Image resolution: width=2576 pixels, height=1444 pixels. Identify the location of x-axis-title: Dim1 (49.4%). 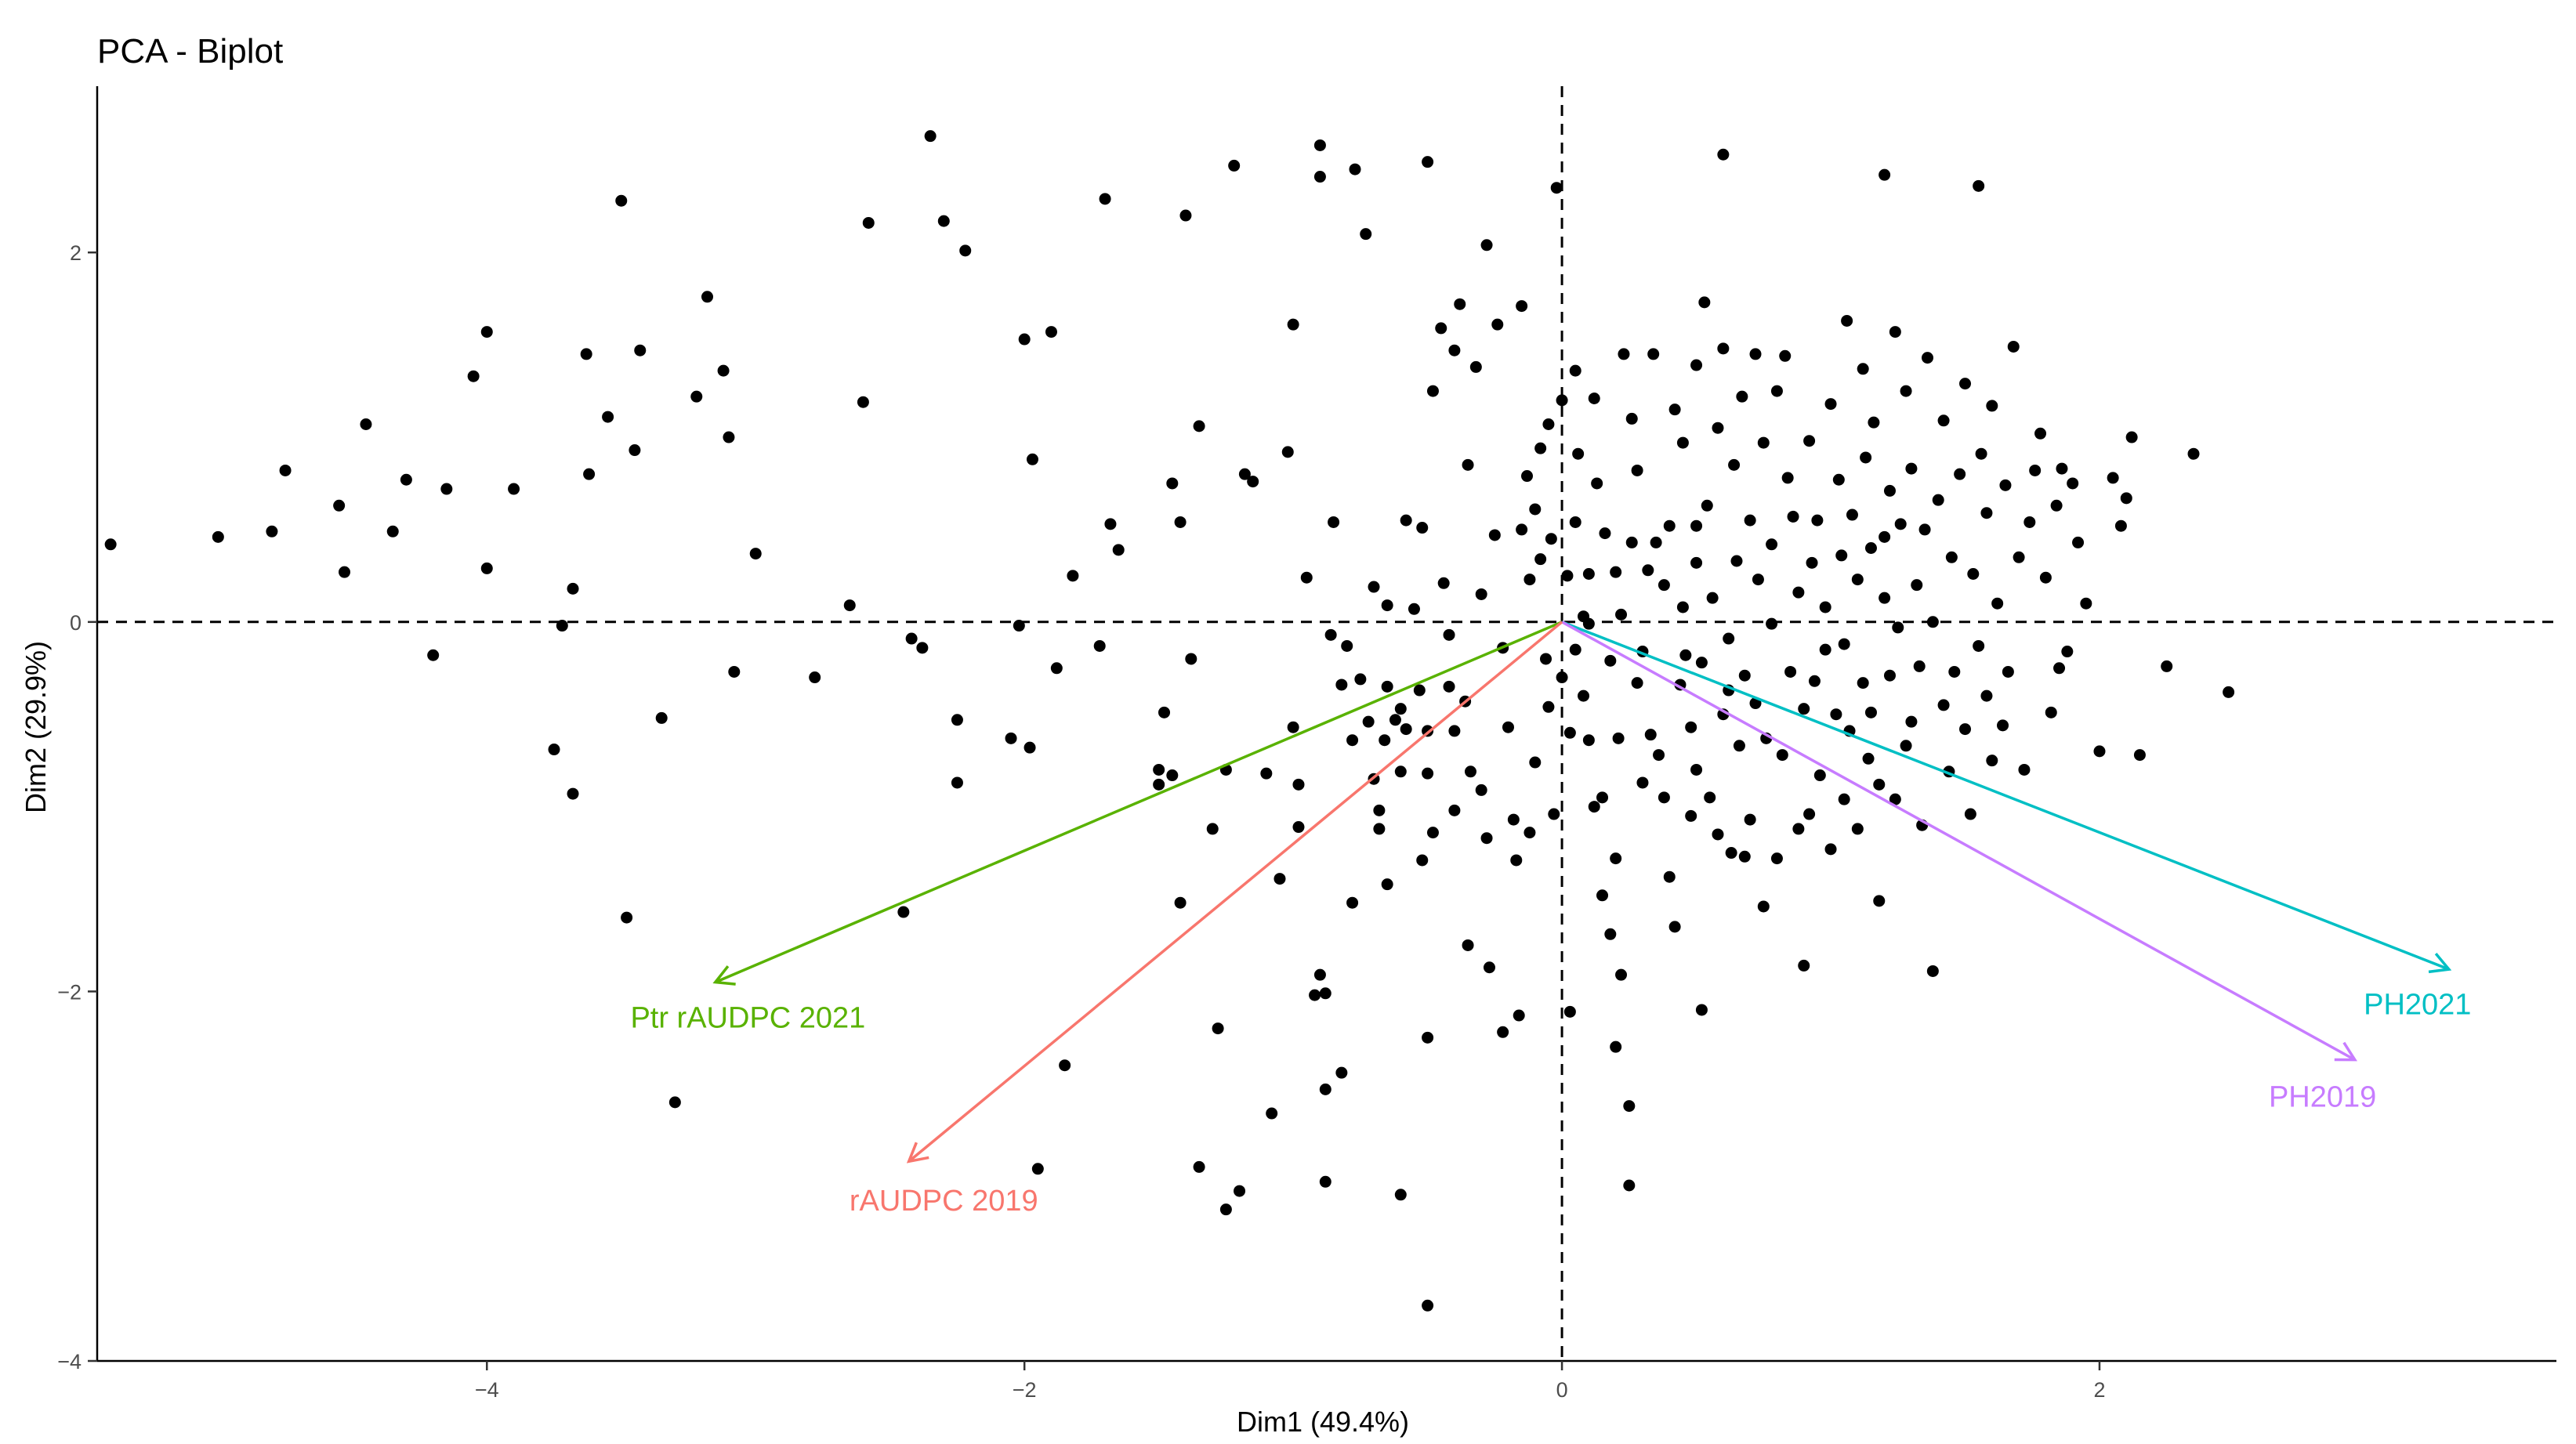
(1323, 1422).